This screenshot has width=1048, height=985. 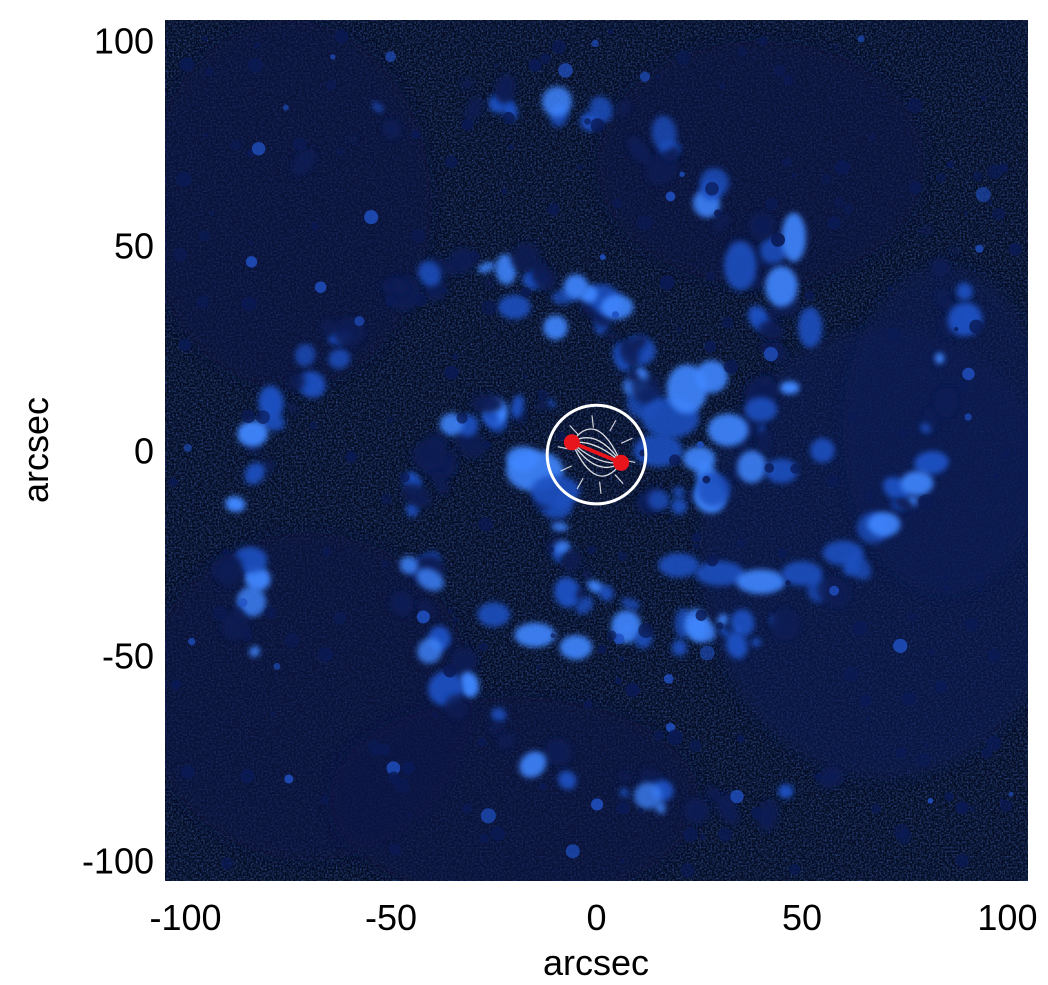 What do you see at coordinates (124, 41) in the screenshot?
I see `y-tick-label: 100` at bounding box center [124, 41].